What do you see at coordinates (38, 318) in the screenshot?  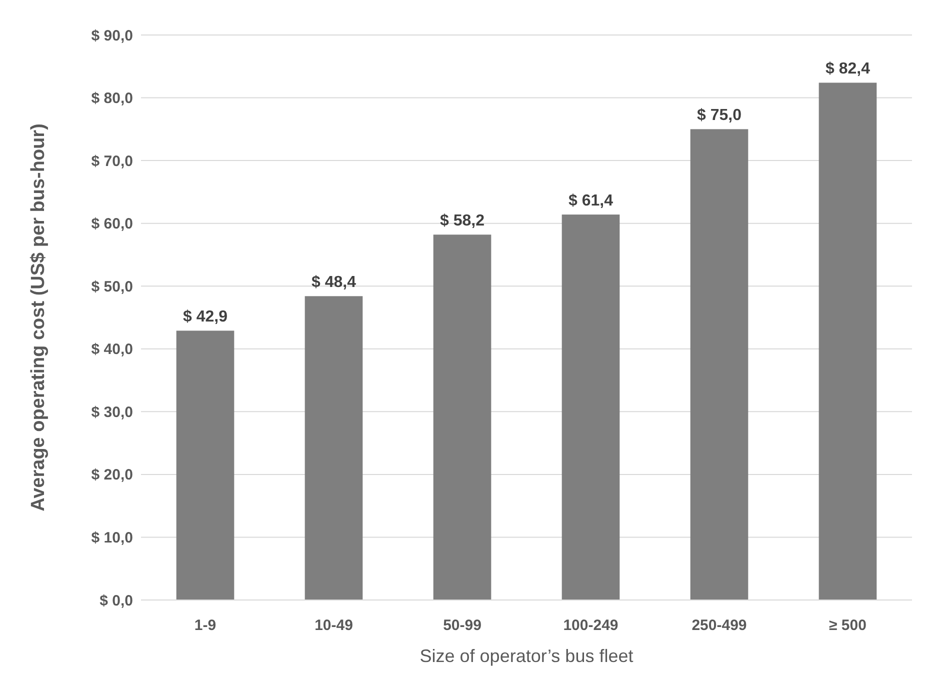 I see `y-axis-title: Average operating cost (US$ per bus-hour)` at bounding box center [38, 318].